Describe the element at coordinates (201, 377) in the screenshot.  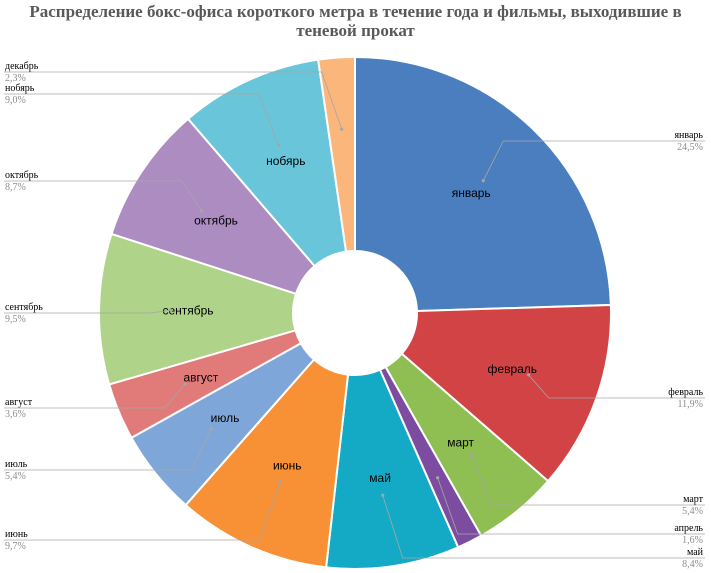
I see `slice-label: август` at that location.